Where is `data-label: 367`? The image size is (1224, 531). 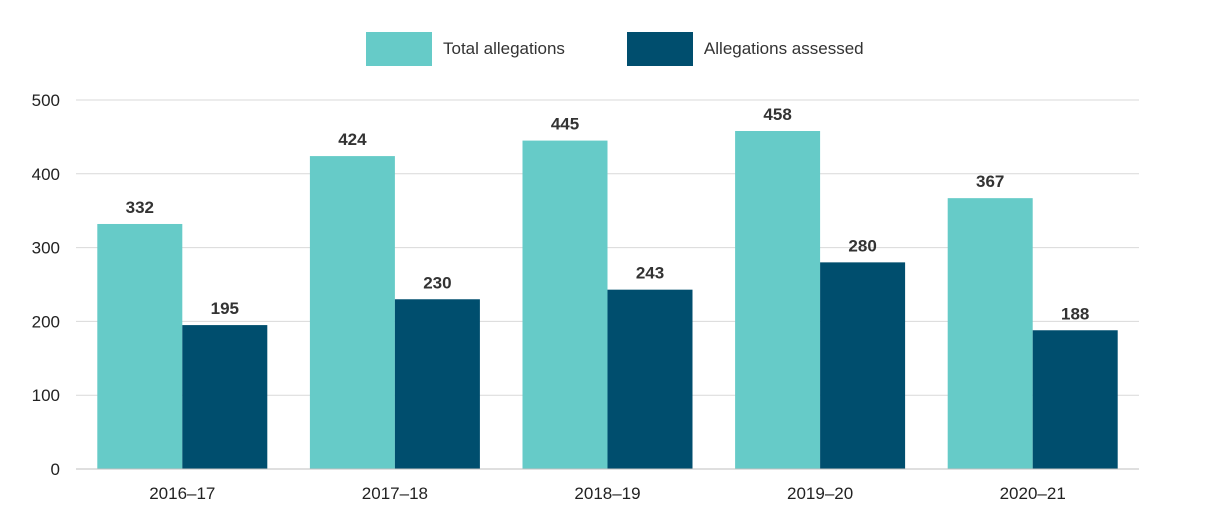 data-label: 367 is located at coordinates (990, 181).